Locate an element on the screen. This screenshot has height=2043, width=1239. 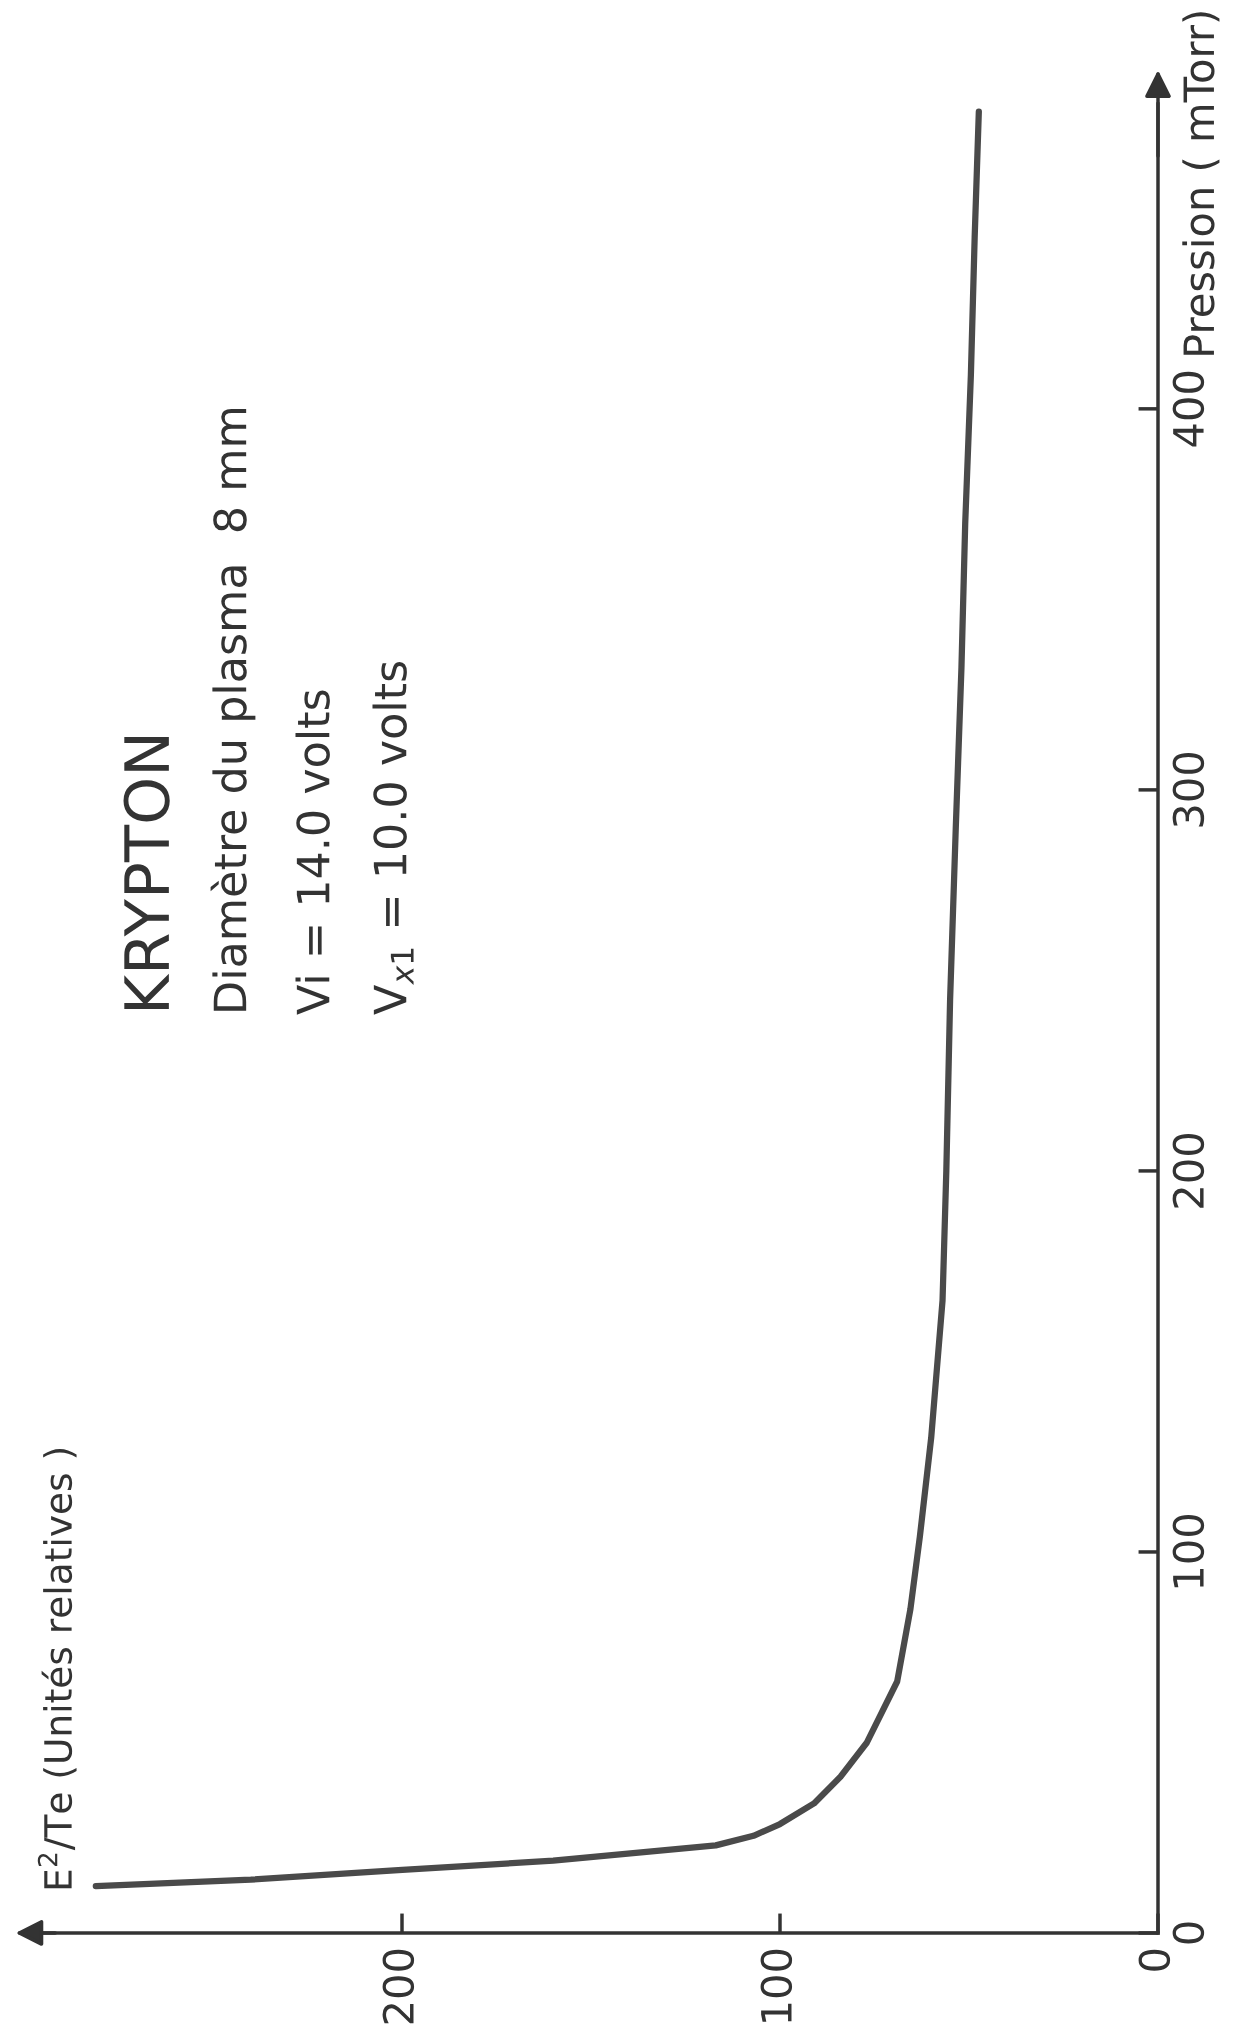
annotation: Vi = 14.0 volts is located at coordinates (312, 852).